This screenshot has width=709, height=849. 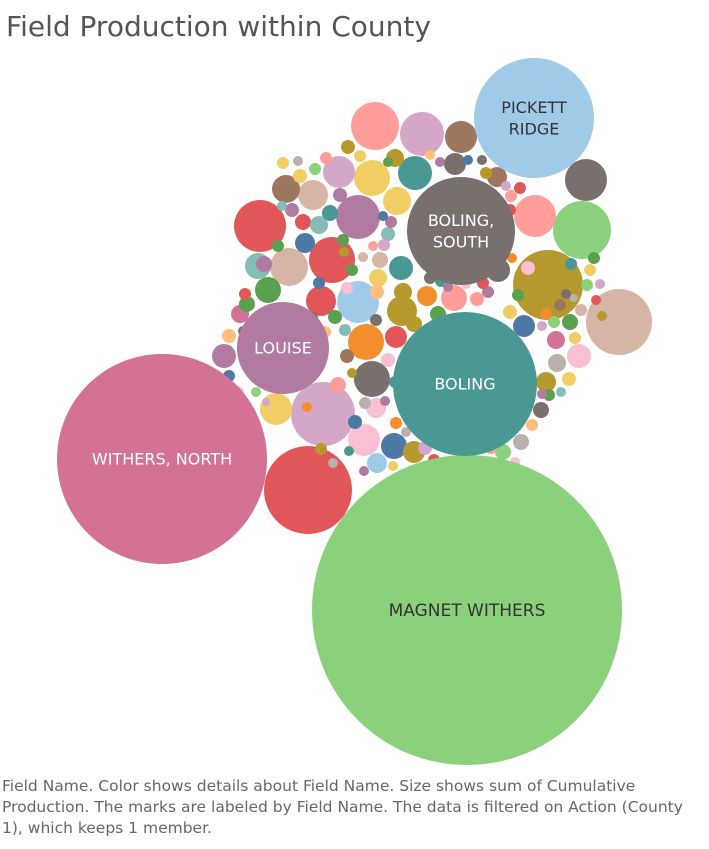 I want to click on bubble-label-line: BOLING, so click(x=464, y=384).